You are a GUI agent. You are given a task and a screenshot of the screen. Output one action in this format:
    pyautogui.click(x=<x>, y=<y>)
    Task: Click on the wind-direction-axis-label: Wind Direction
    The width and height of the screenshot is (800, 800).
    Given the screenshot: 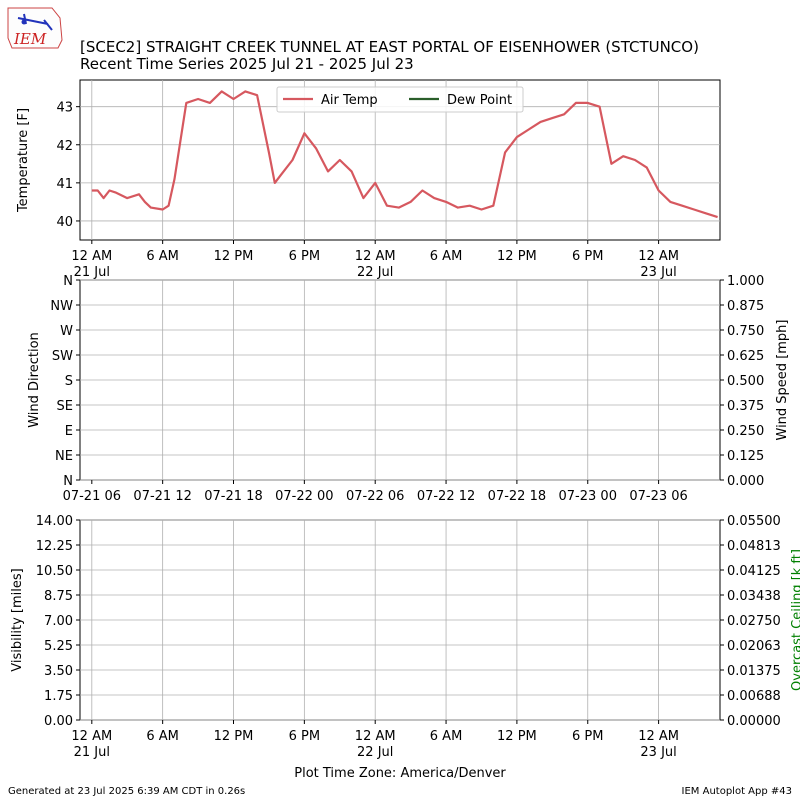 What is the action you would take?
    pyautogui.click(x=34, y=380)
    